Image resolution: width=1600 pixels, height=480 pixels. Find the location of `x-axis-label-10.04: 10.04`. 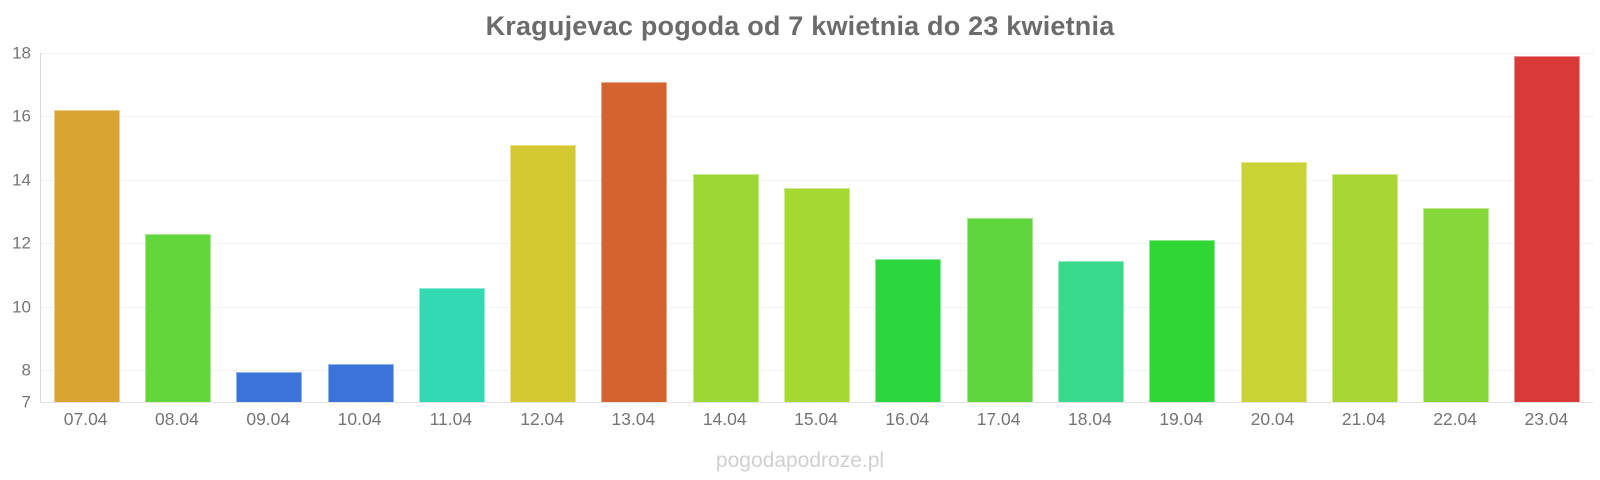

x-axis-label-10.04: 10.04 is located at coordinates (359, 419).